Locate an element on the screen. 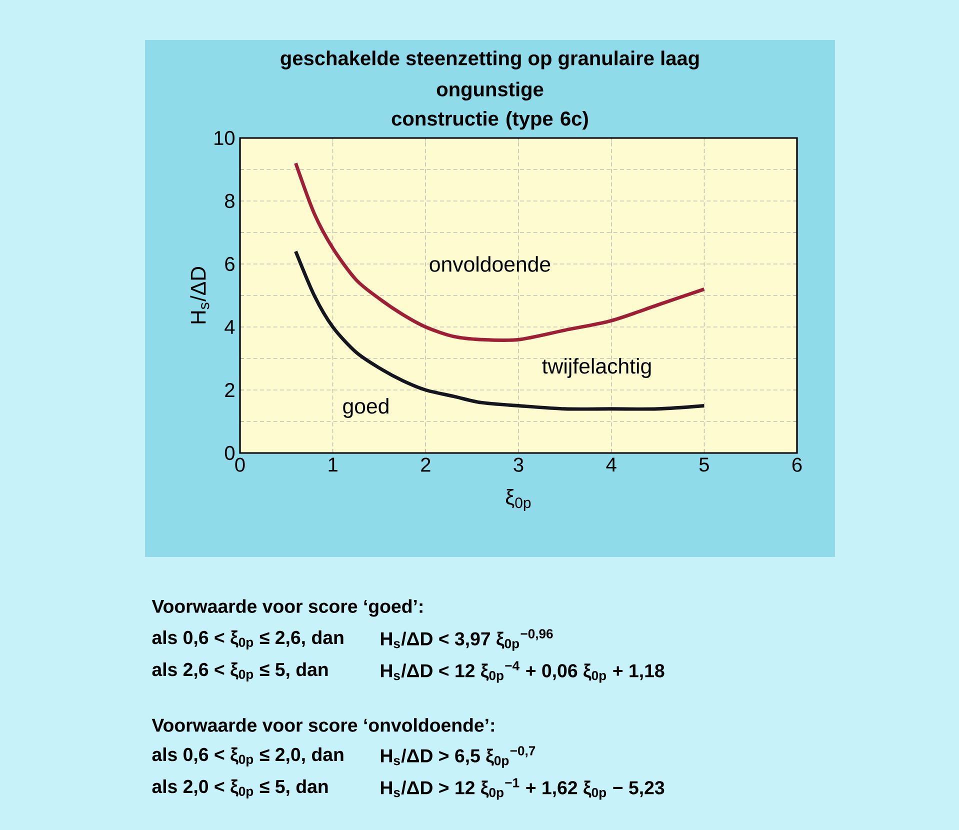 The image size is (959, 830). x-tick-label: 5 is located at coordinates (704, 465).